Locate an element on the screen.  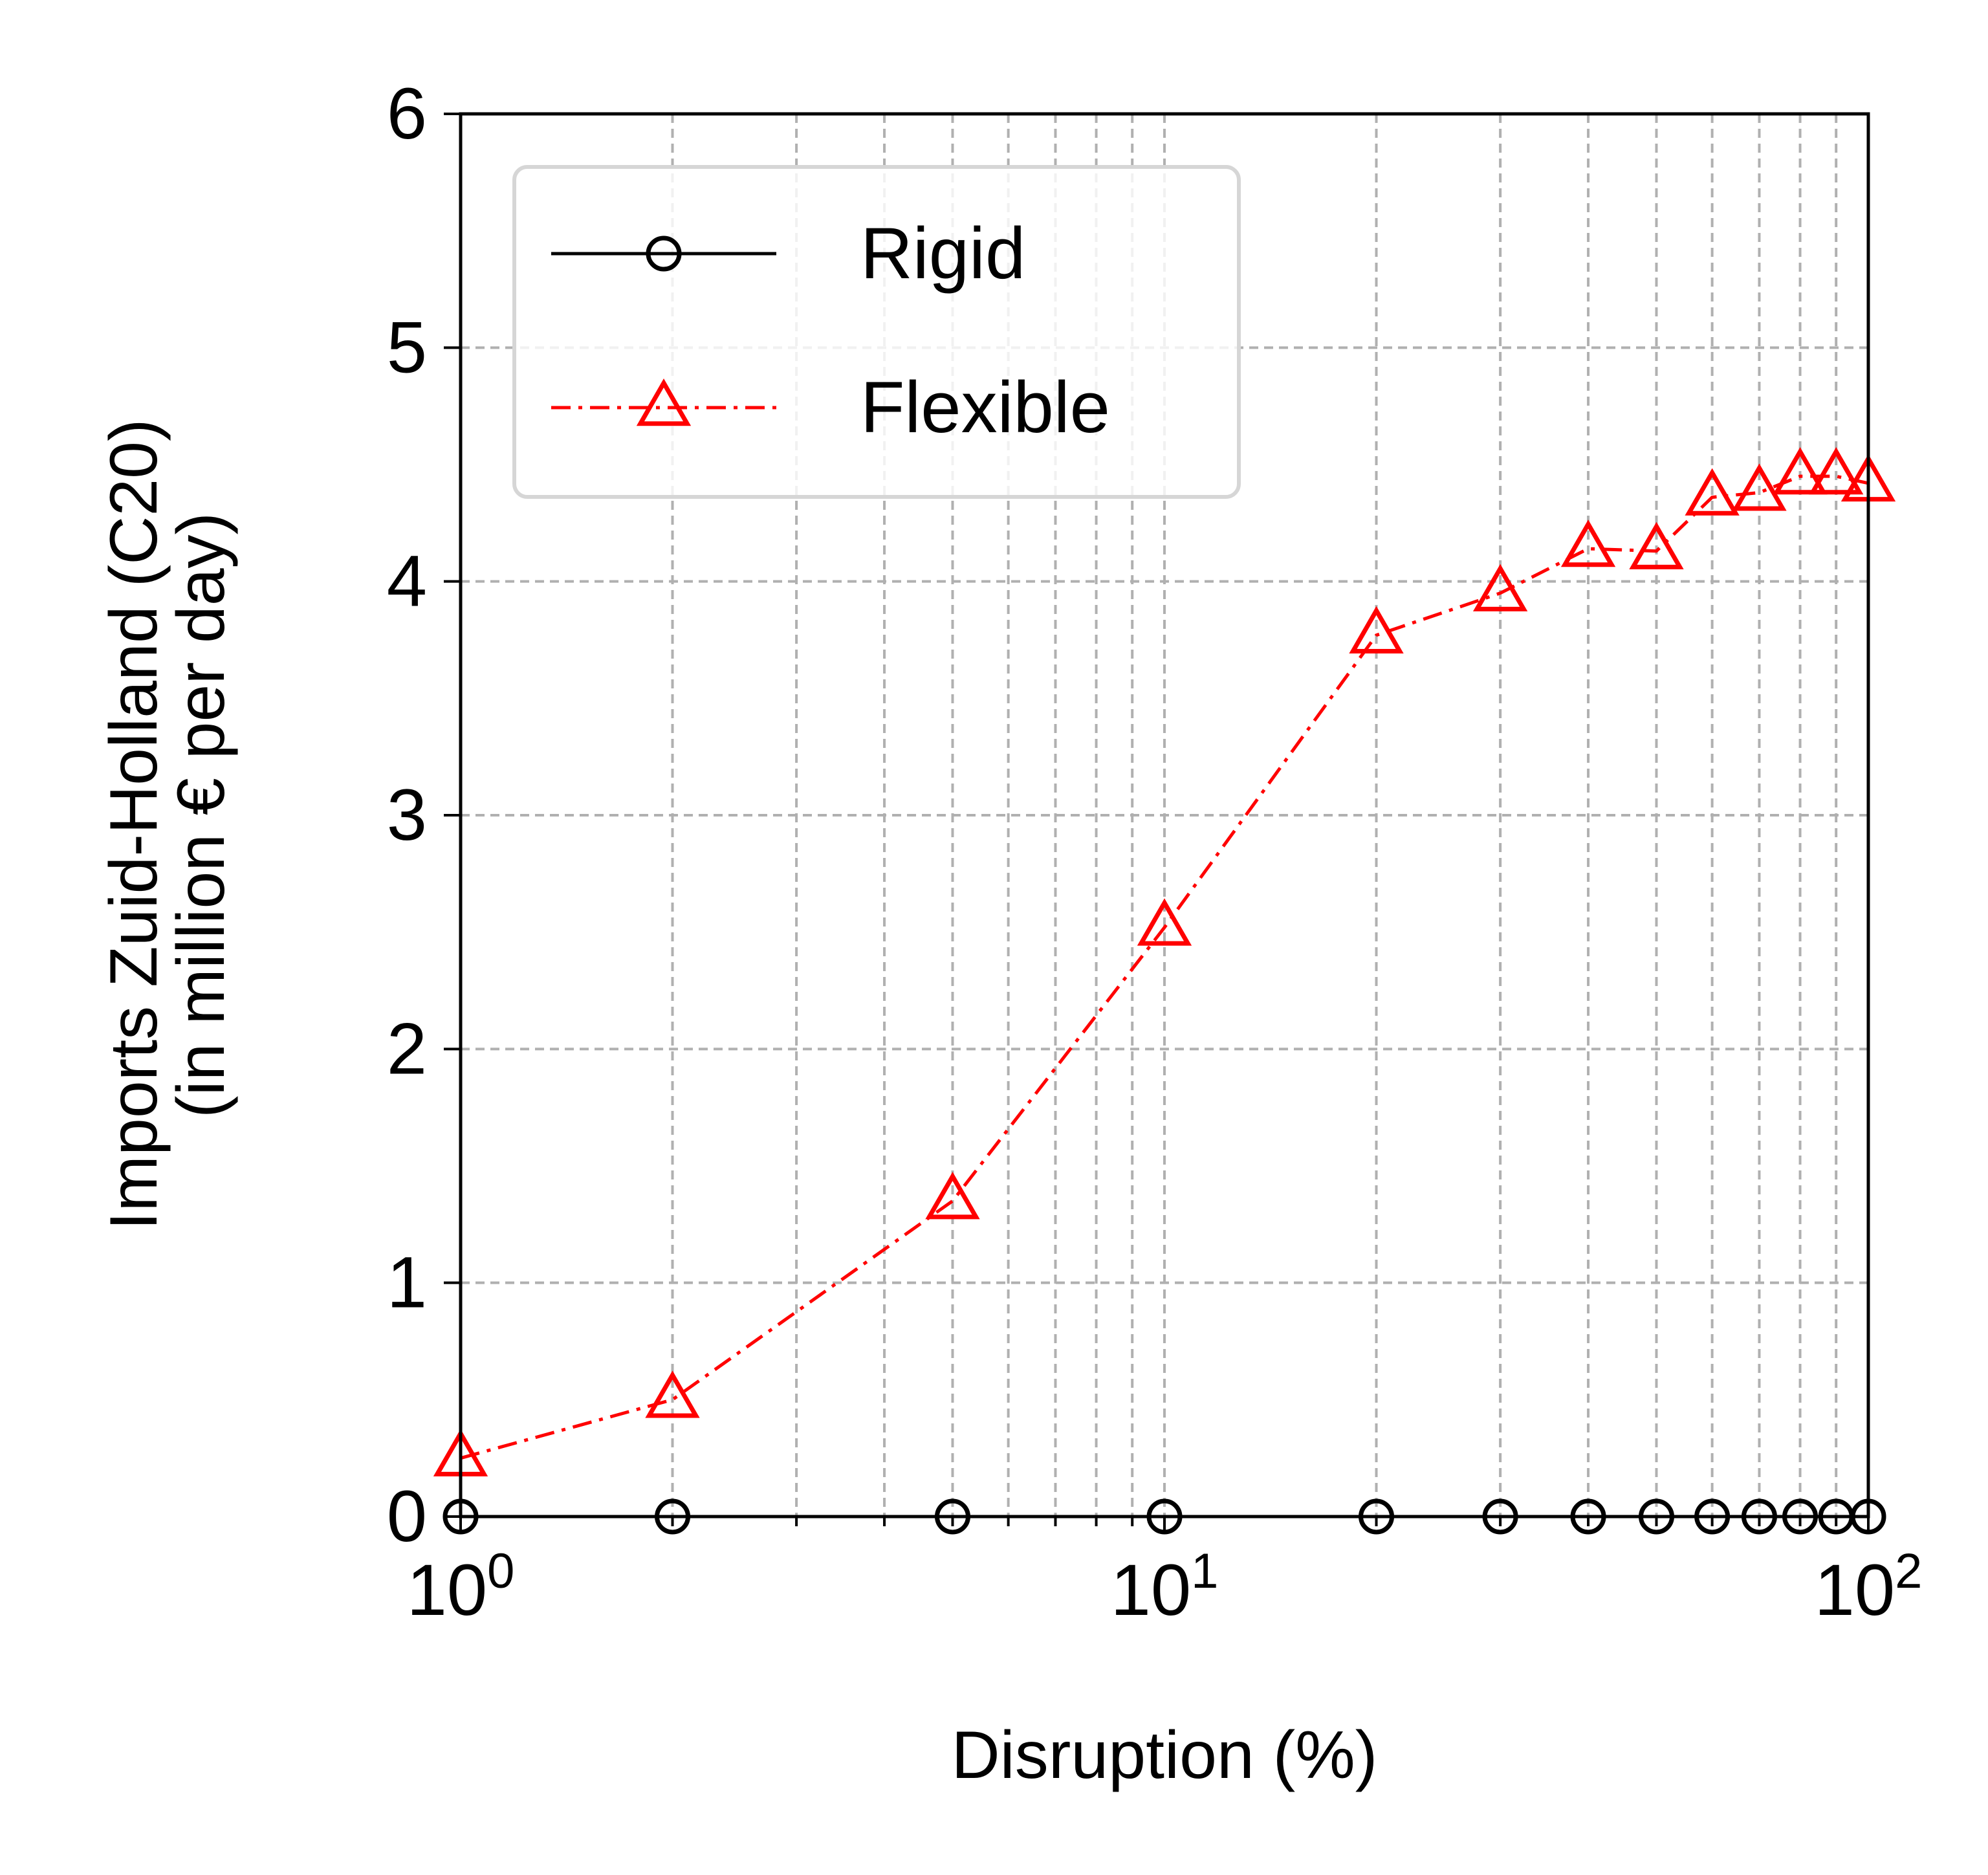
y-tick-label: 4 is located at coordinates (407, 582).